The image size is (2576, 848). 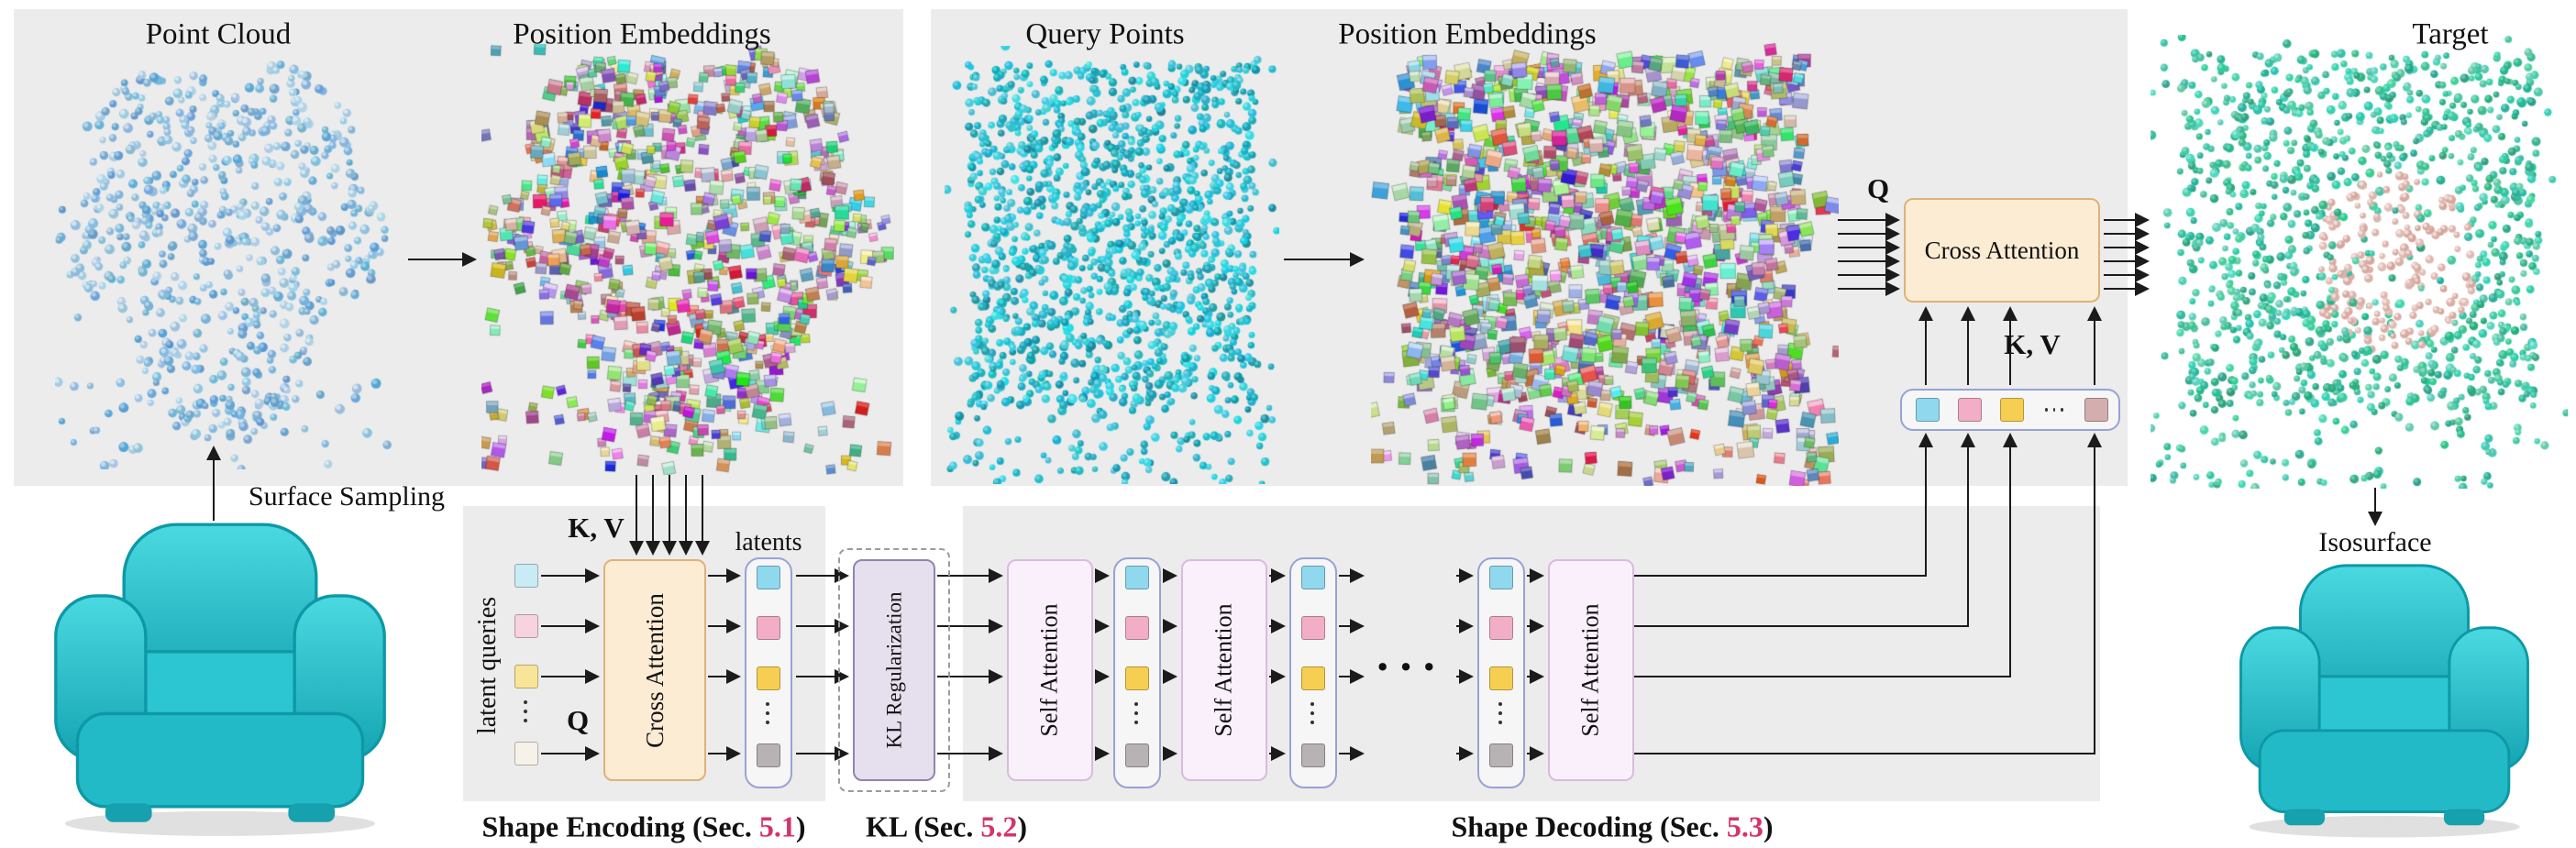 I want to click on latent-queries-column, so click(x=528, y=673).